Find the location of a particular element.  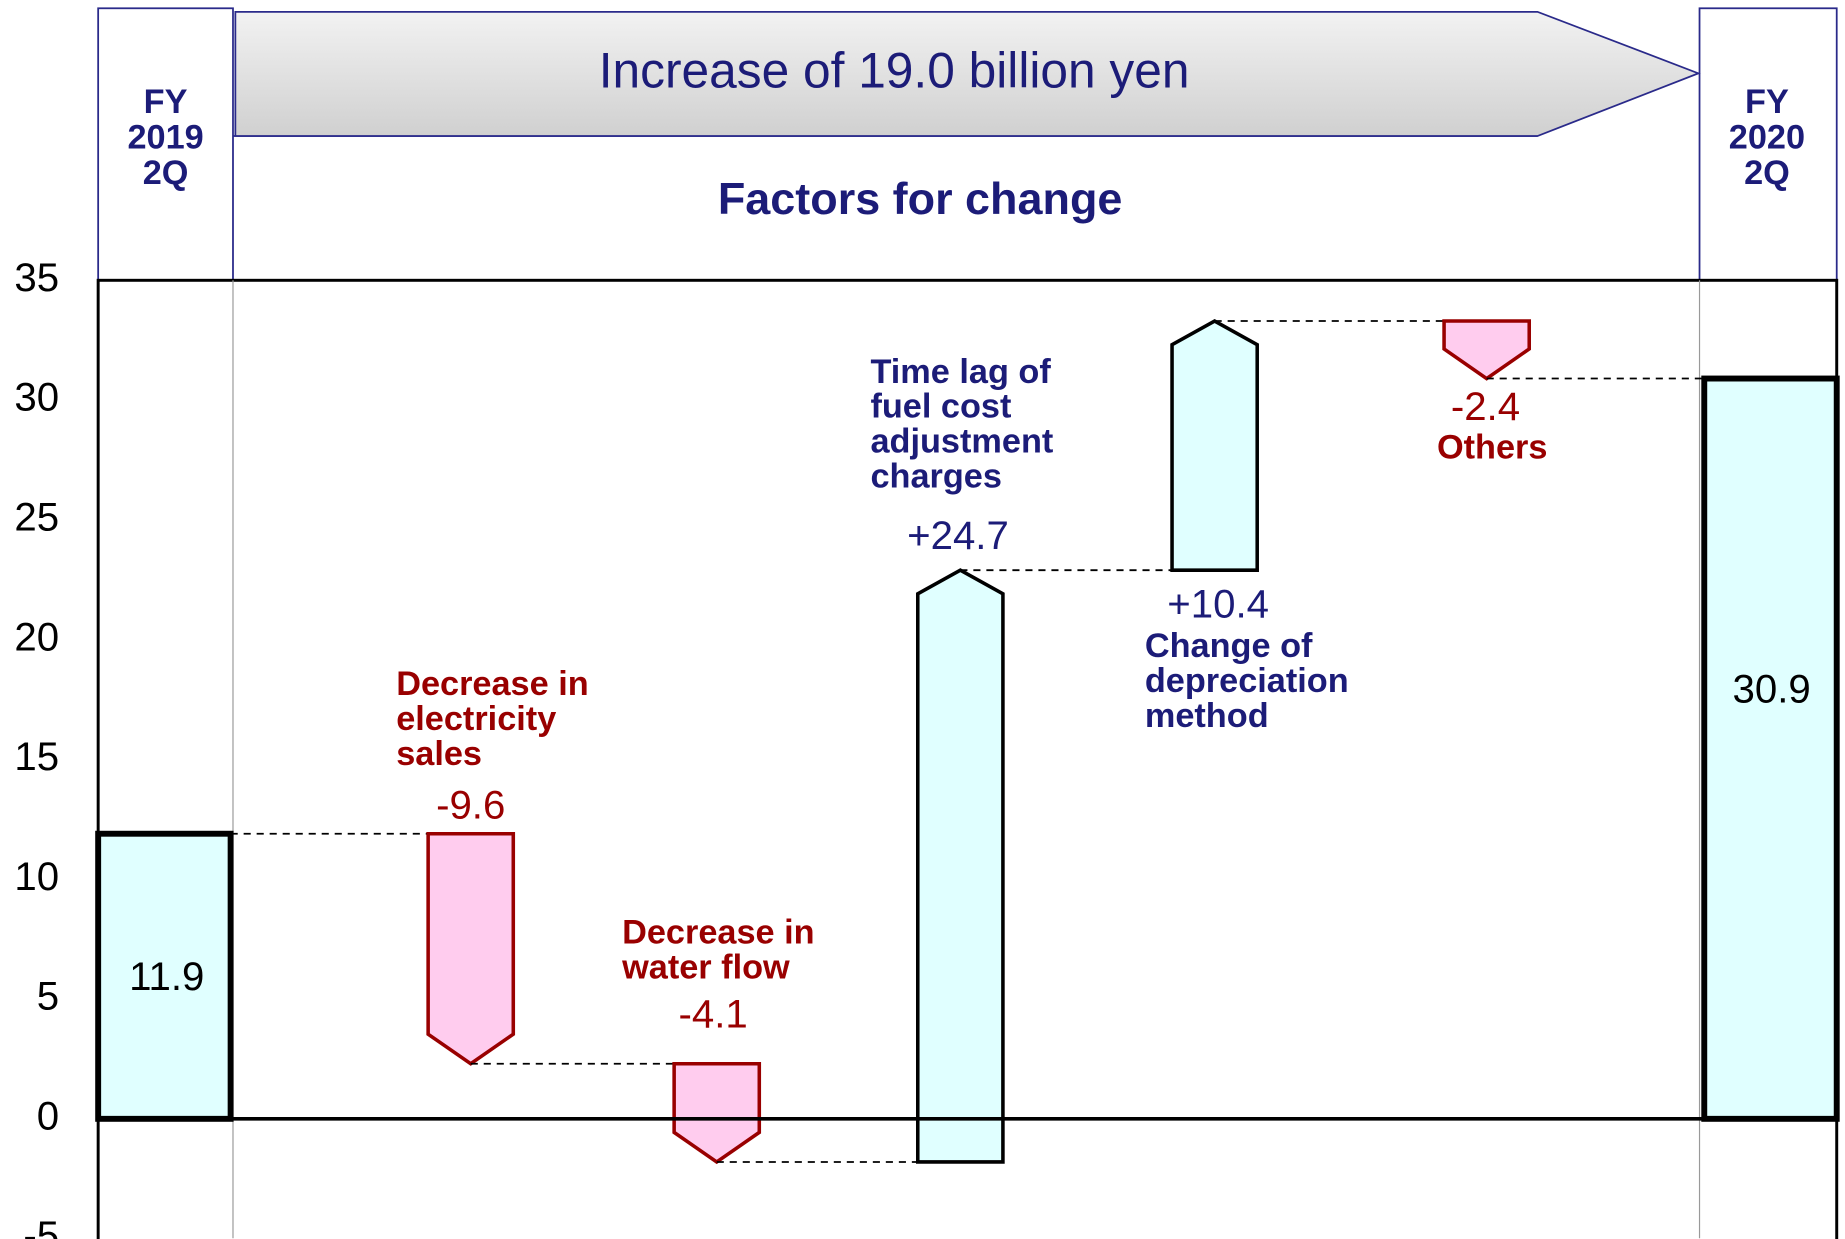

value-label: -9.6 is located at coordinates (470, 804).